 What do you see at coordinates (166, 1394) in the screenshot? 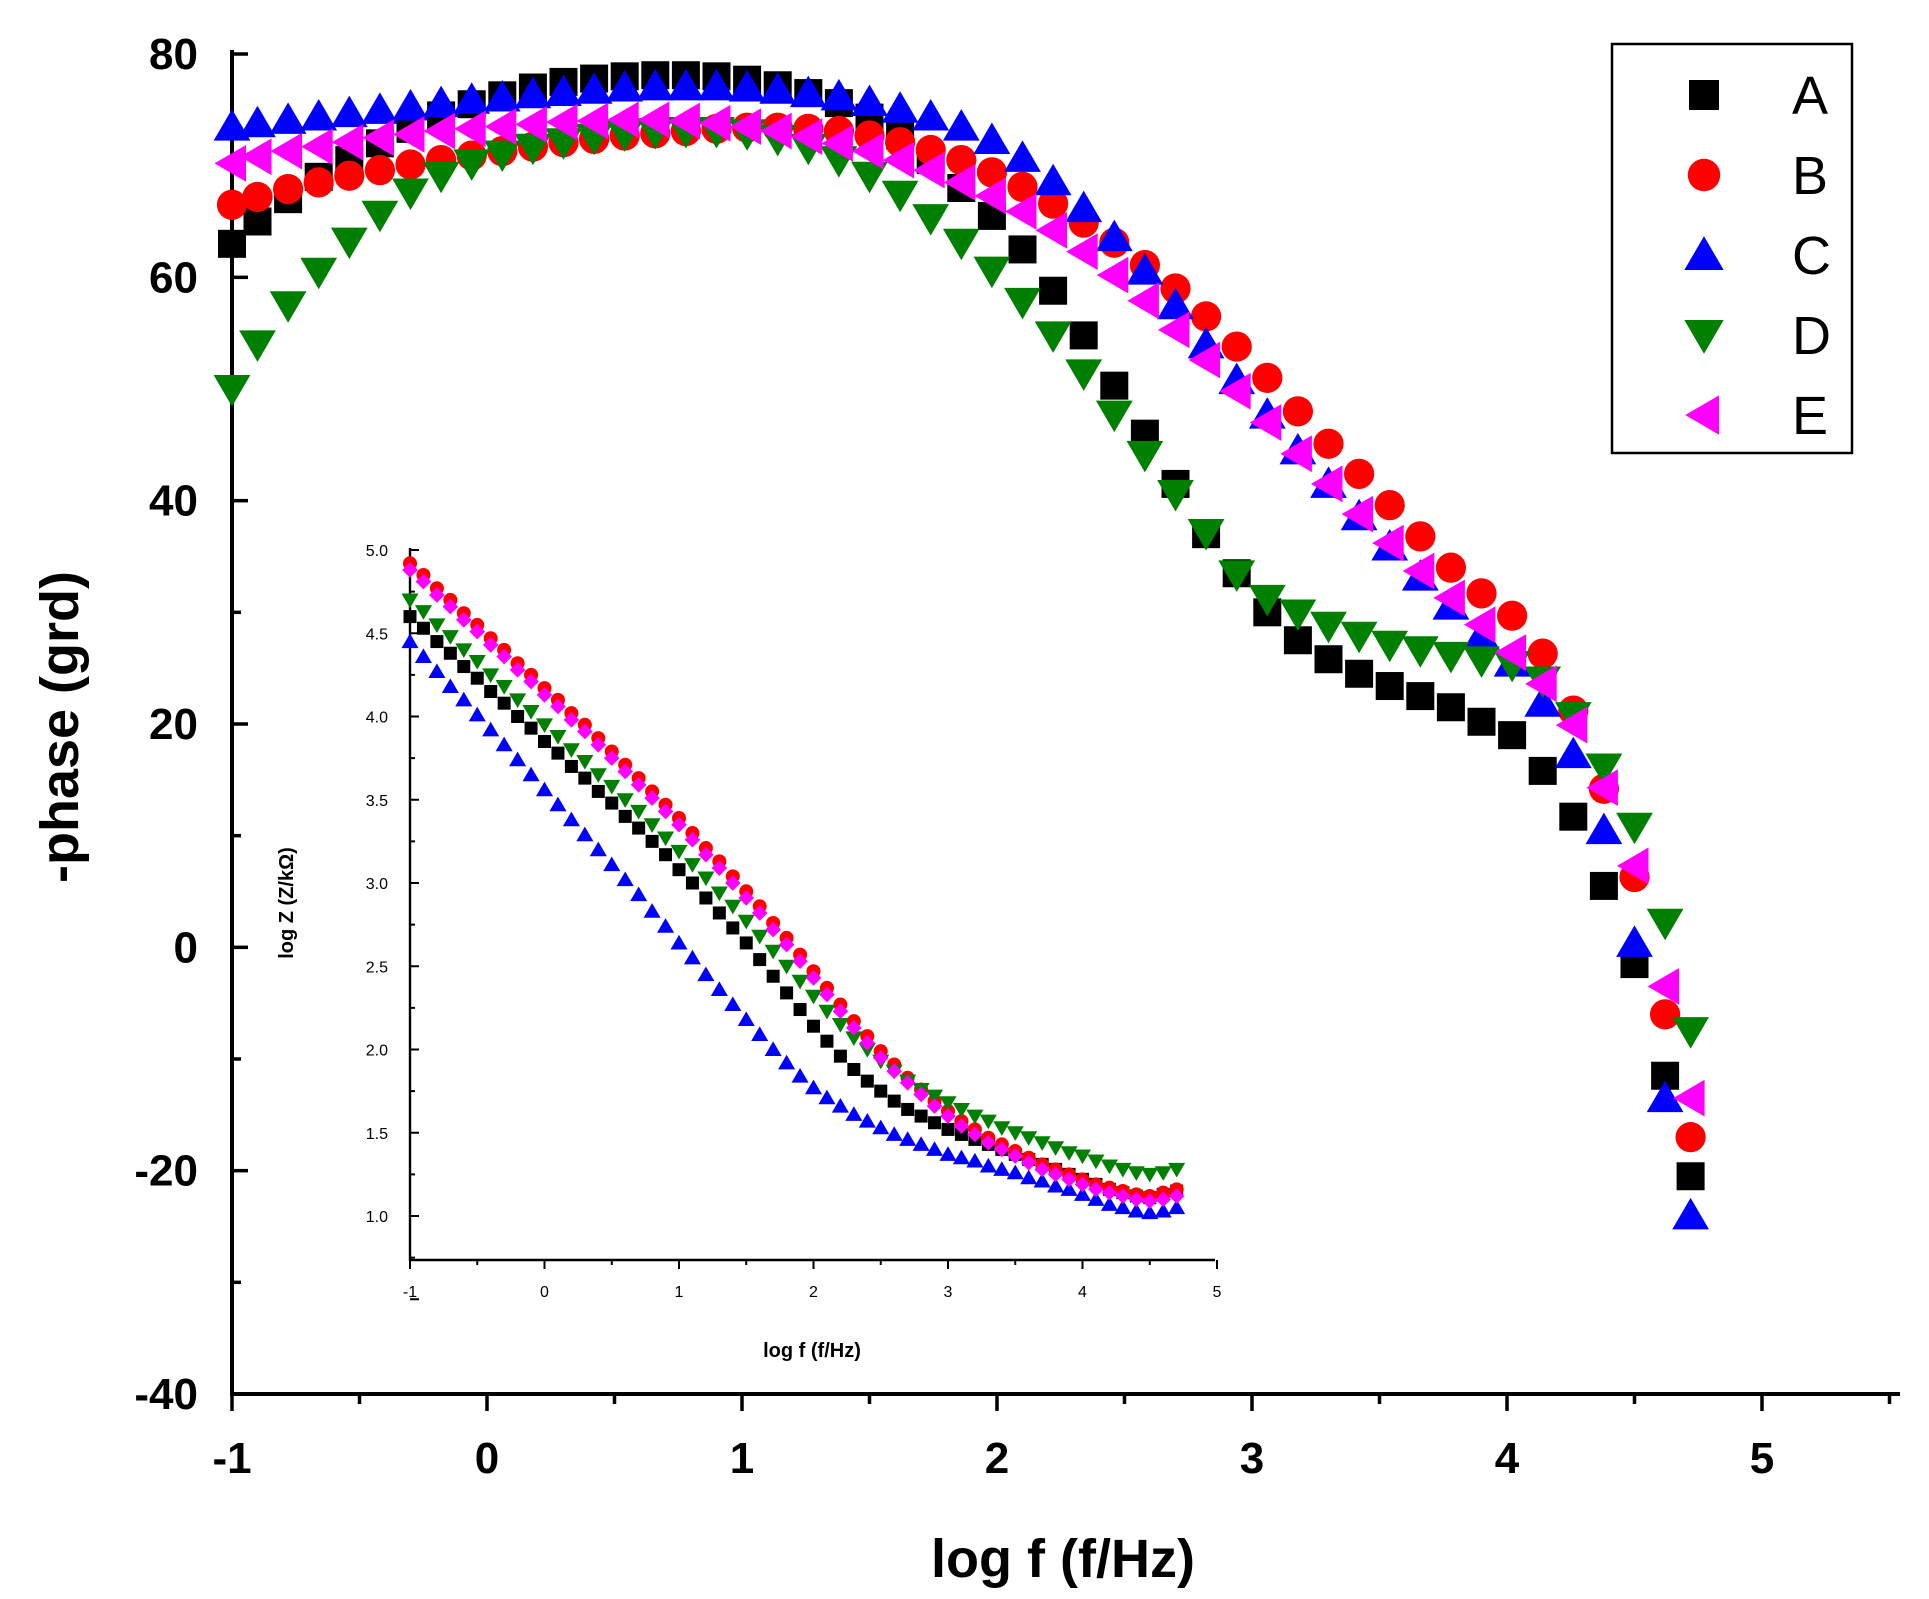
I see `main-y-tick-label: -40` at bounding box center [166, 1394].